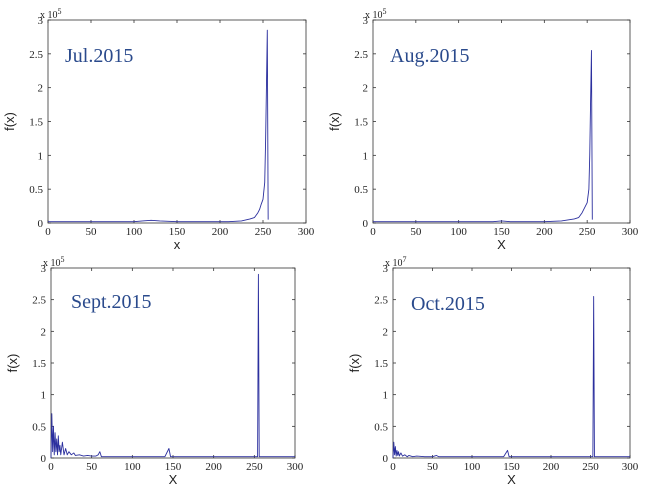 The image size is (659, 487). Describe the element at coordinates (111, 302) in the screenshot. I see `chart-title: Sept.2015` at that location.